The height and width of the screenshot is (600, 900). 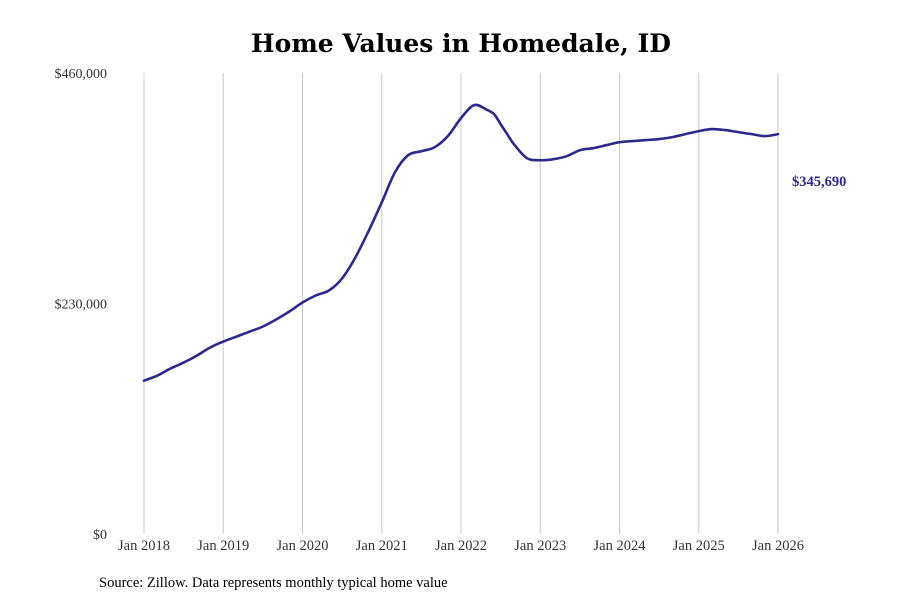 What do you see at coordinates (382, 546) in the screenshot?
I see `x-tick-label: Jan 2021` at bounding box center [382, 546].